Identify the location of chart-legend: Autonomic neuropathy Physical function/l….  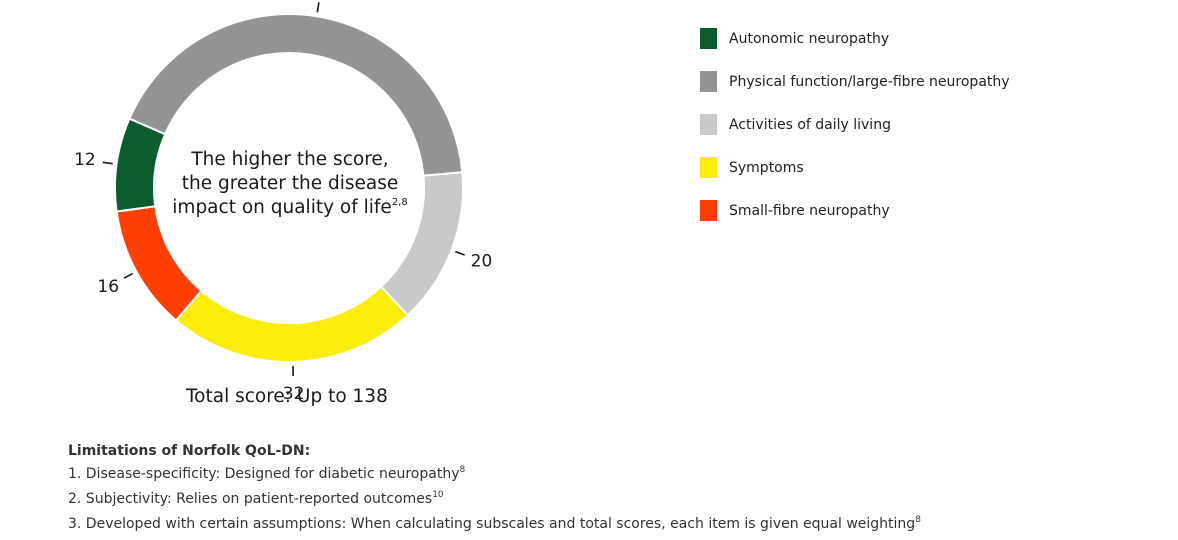
(855, 135).